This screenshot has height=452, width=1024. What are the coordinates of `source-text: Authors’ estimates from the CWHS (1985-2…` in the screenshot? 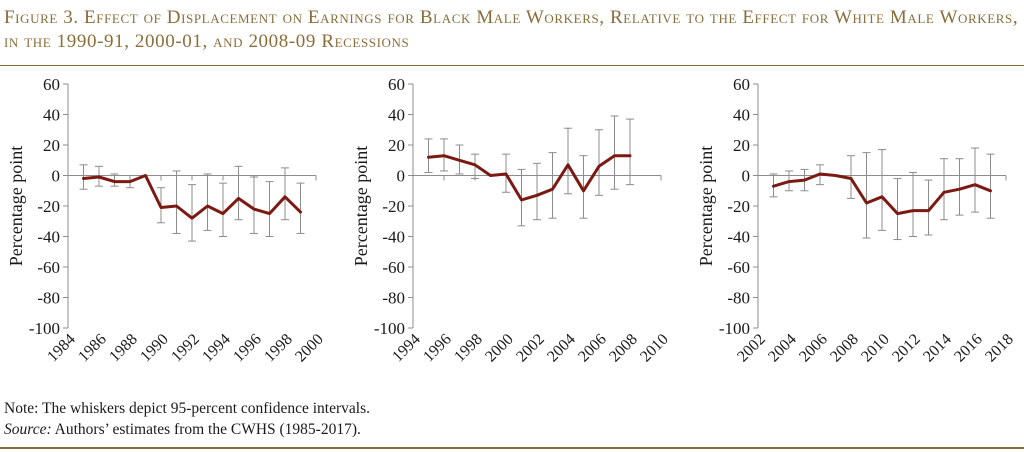 It's located at (206, 429).